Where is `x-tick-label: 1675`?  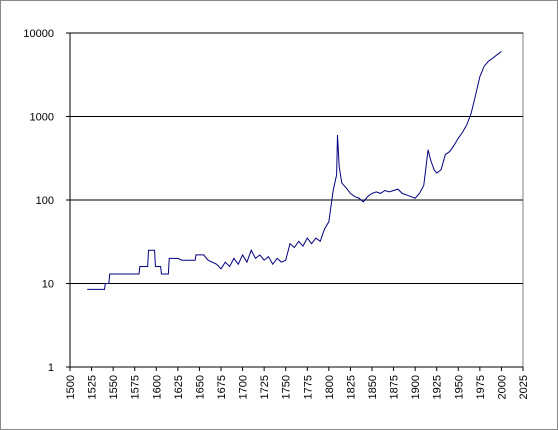 x-tick-label: 1675 is located at coordinates (222, 387).